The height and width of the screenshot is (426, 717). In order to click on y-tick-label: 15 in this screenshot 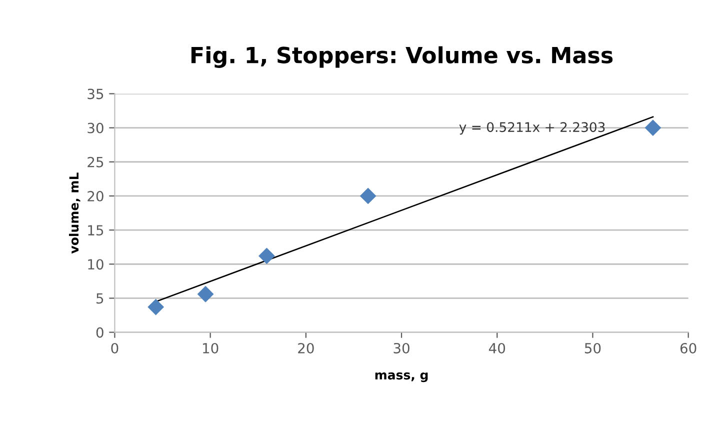, I will do `click(96, 230)`.